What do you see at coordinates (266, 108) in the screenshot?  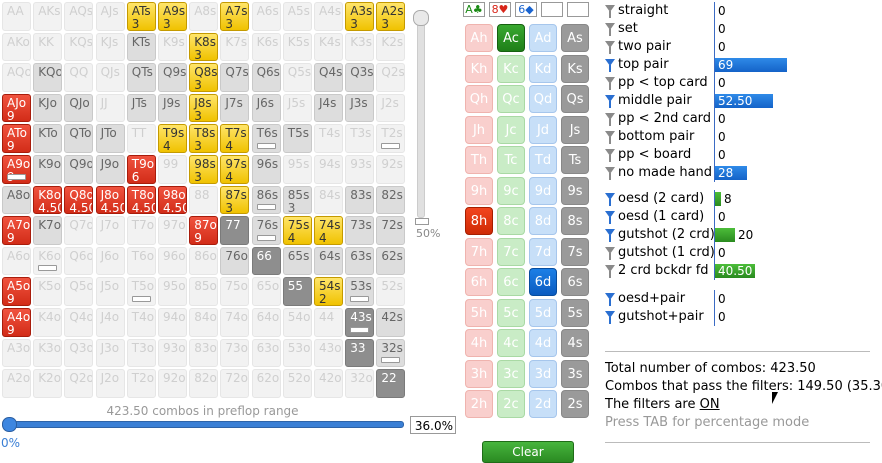 I see `hand-cell: J6s` at bounding box center [266, 108].